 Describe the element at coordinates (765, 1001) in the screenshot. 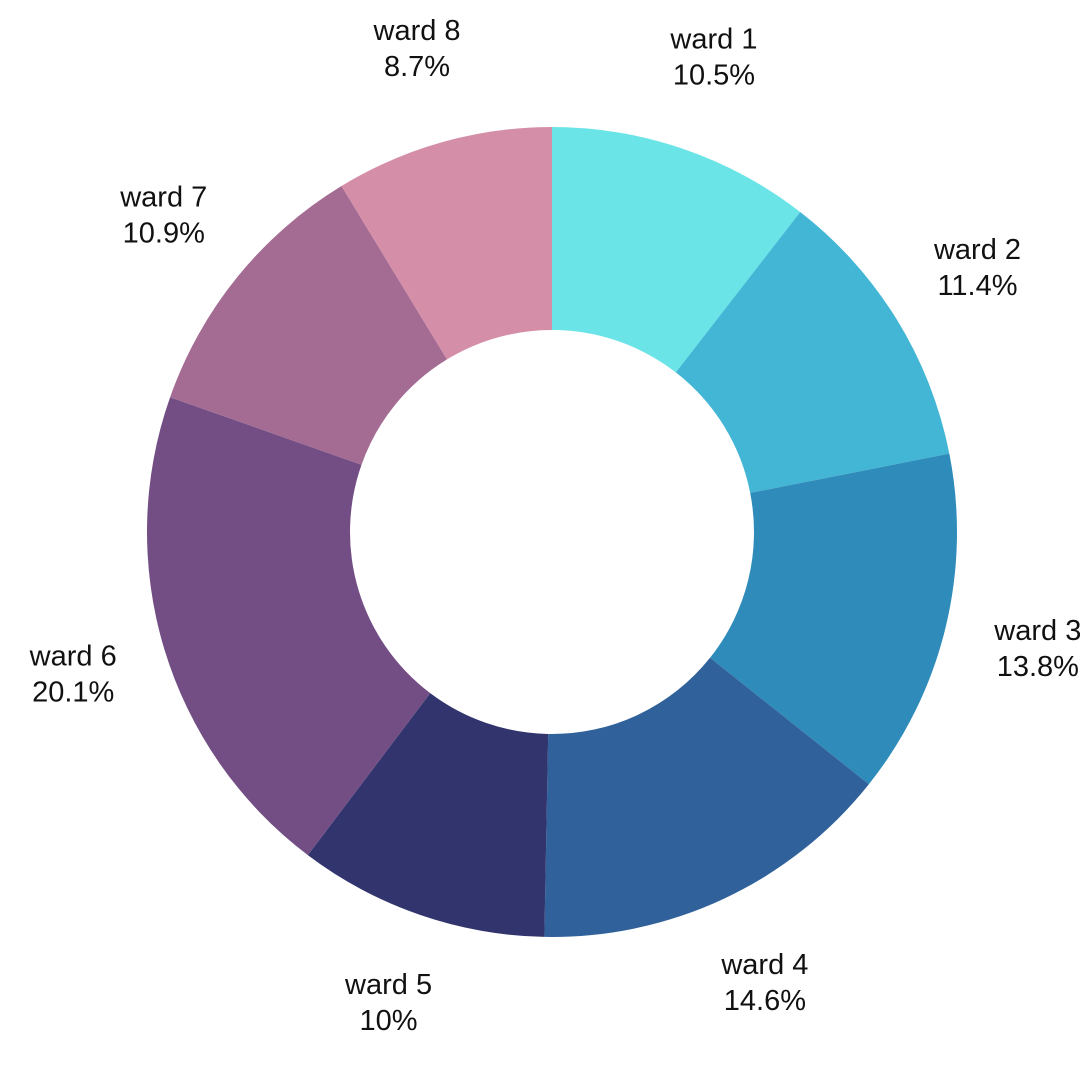

I see `value-label-ward-4: 14.6%` at that location.